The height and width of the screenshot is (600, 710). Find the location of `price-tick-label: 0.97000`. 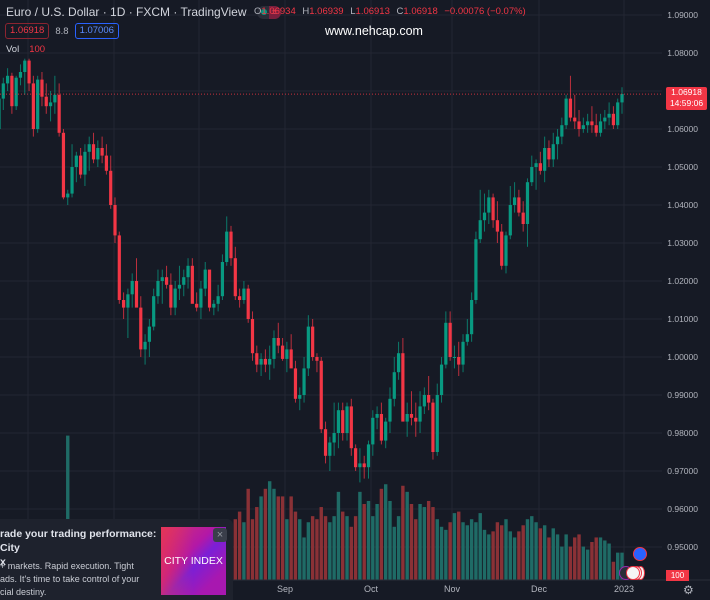

price-tick-label: 0.97000 is located at coordinates (682, 471).